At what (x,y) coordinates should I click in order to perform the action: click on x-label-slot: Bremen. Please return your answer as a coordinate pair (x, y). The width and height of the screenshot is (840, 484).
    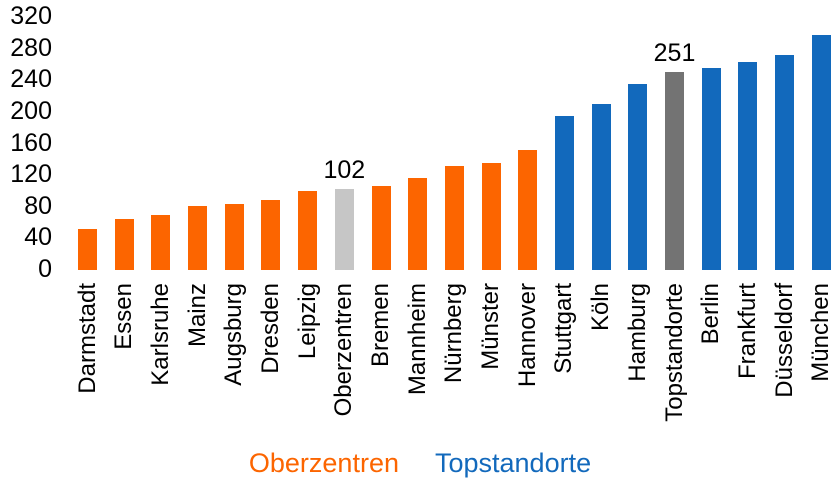
    Looking at the image, I should click on (380, 325).